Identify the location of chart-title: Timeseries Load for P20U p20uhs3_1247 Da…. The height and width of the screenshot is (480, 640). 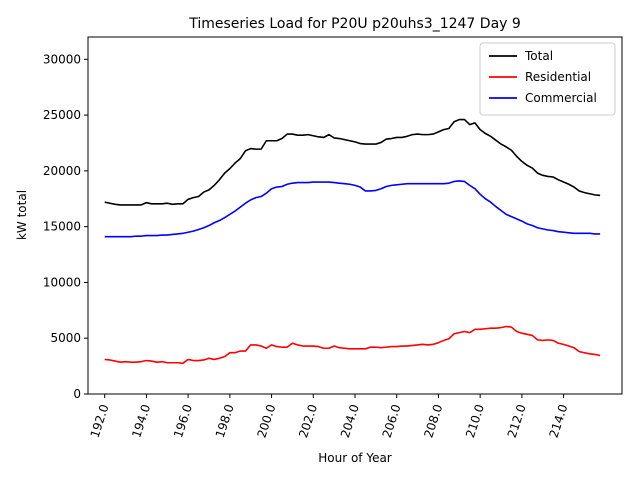
(354, 24).